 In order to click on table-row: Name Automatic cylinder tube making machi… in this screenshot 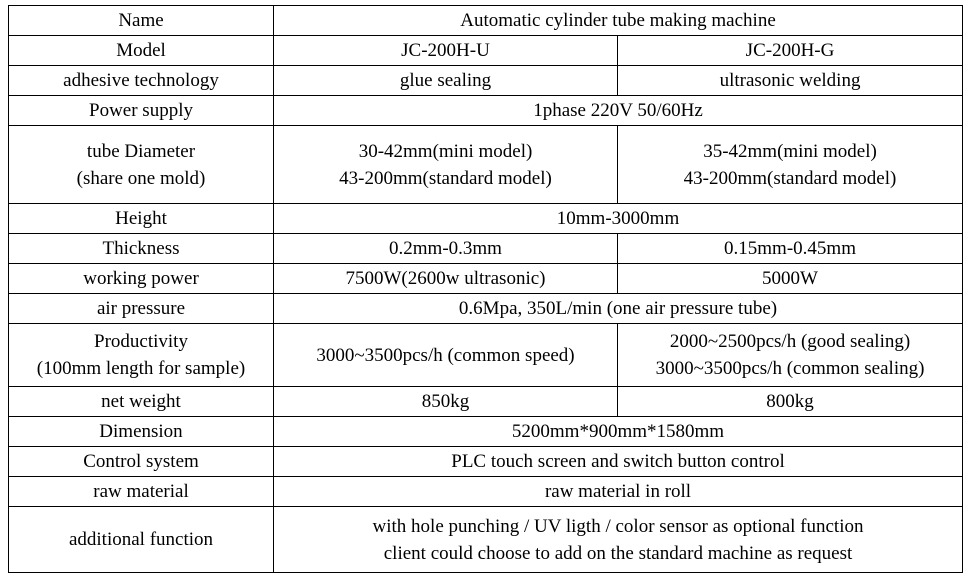, I will do `click(486, 20)`.